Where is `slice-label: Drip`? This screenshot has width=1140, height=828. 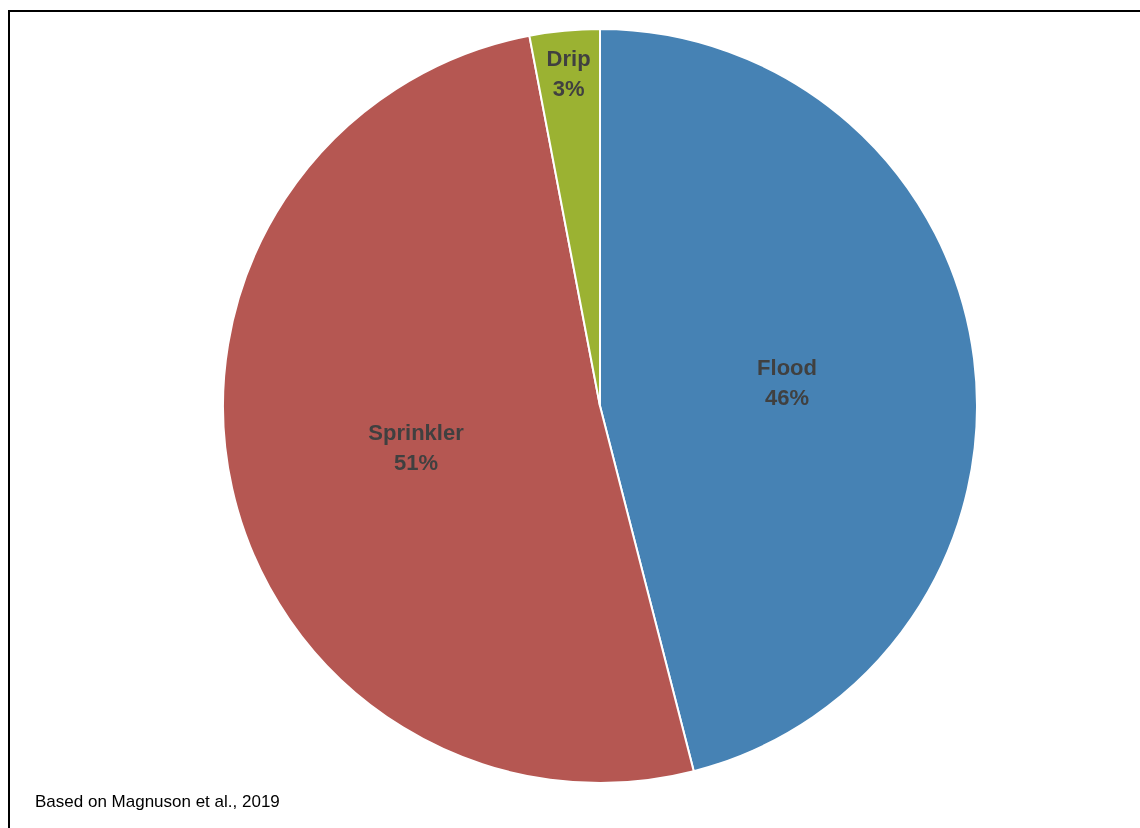
slice-label: Drip is located at coordinates (568, 59).